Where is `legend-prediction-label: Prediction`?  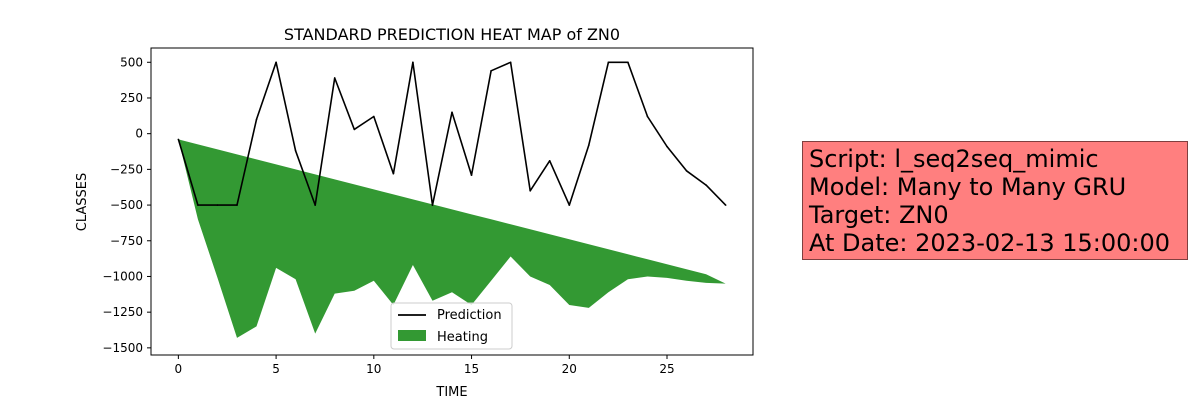
legend-prediction-label: Prediction is located at coordinates (469, 315).